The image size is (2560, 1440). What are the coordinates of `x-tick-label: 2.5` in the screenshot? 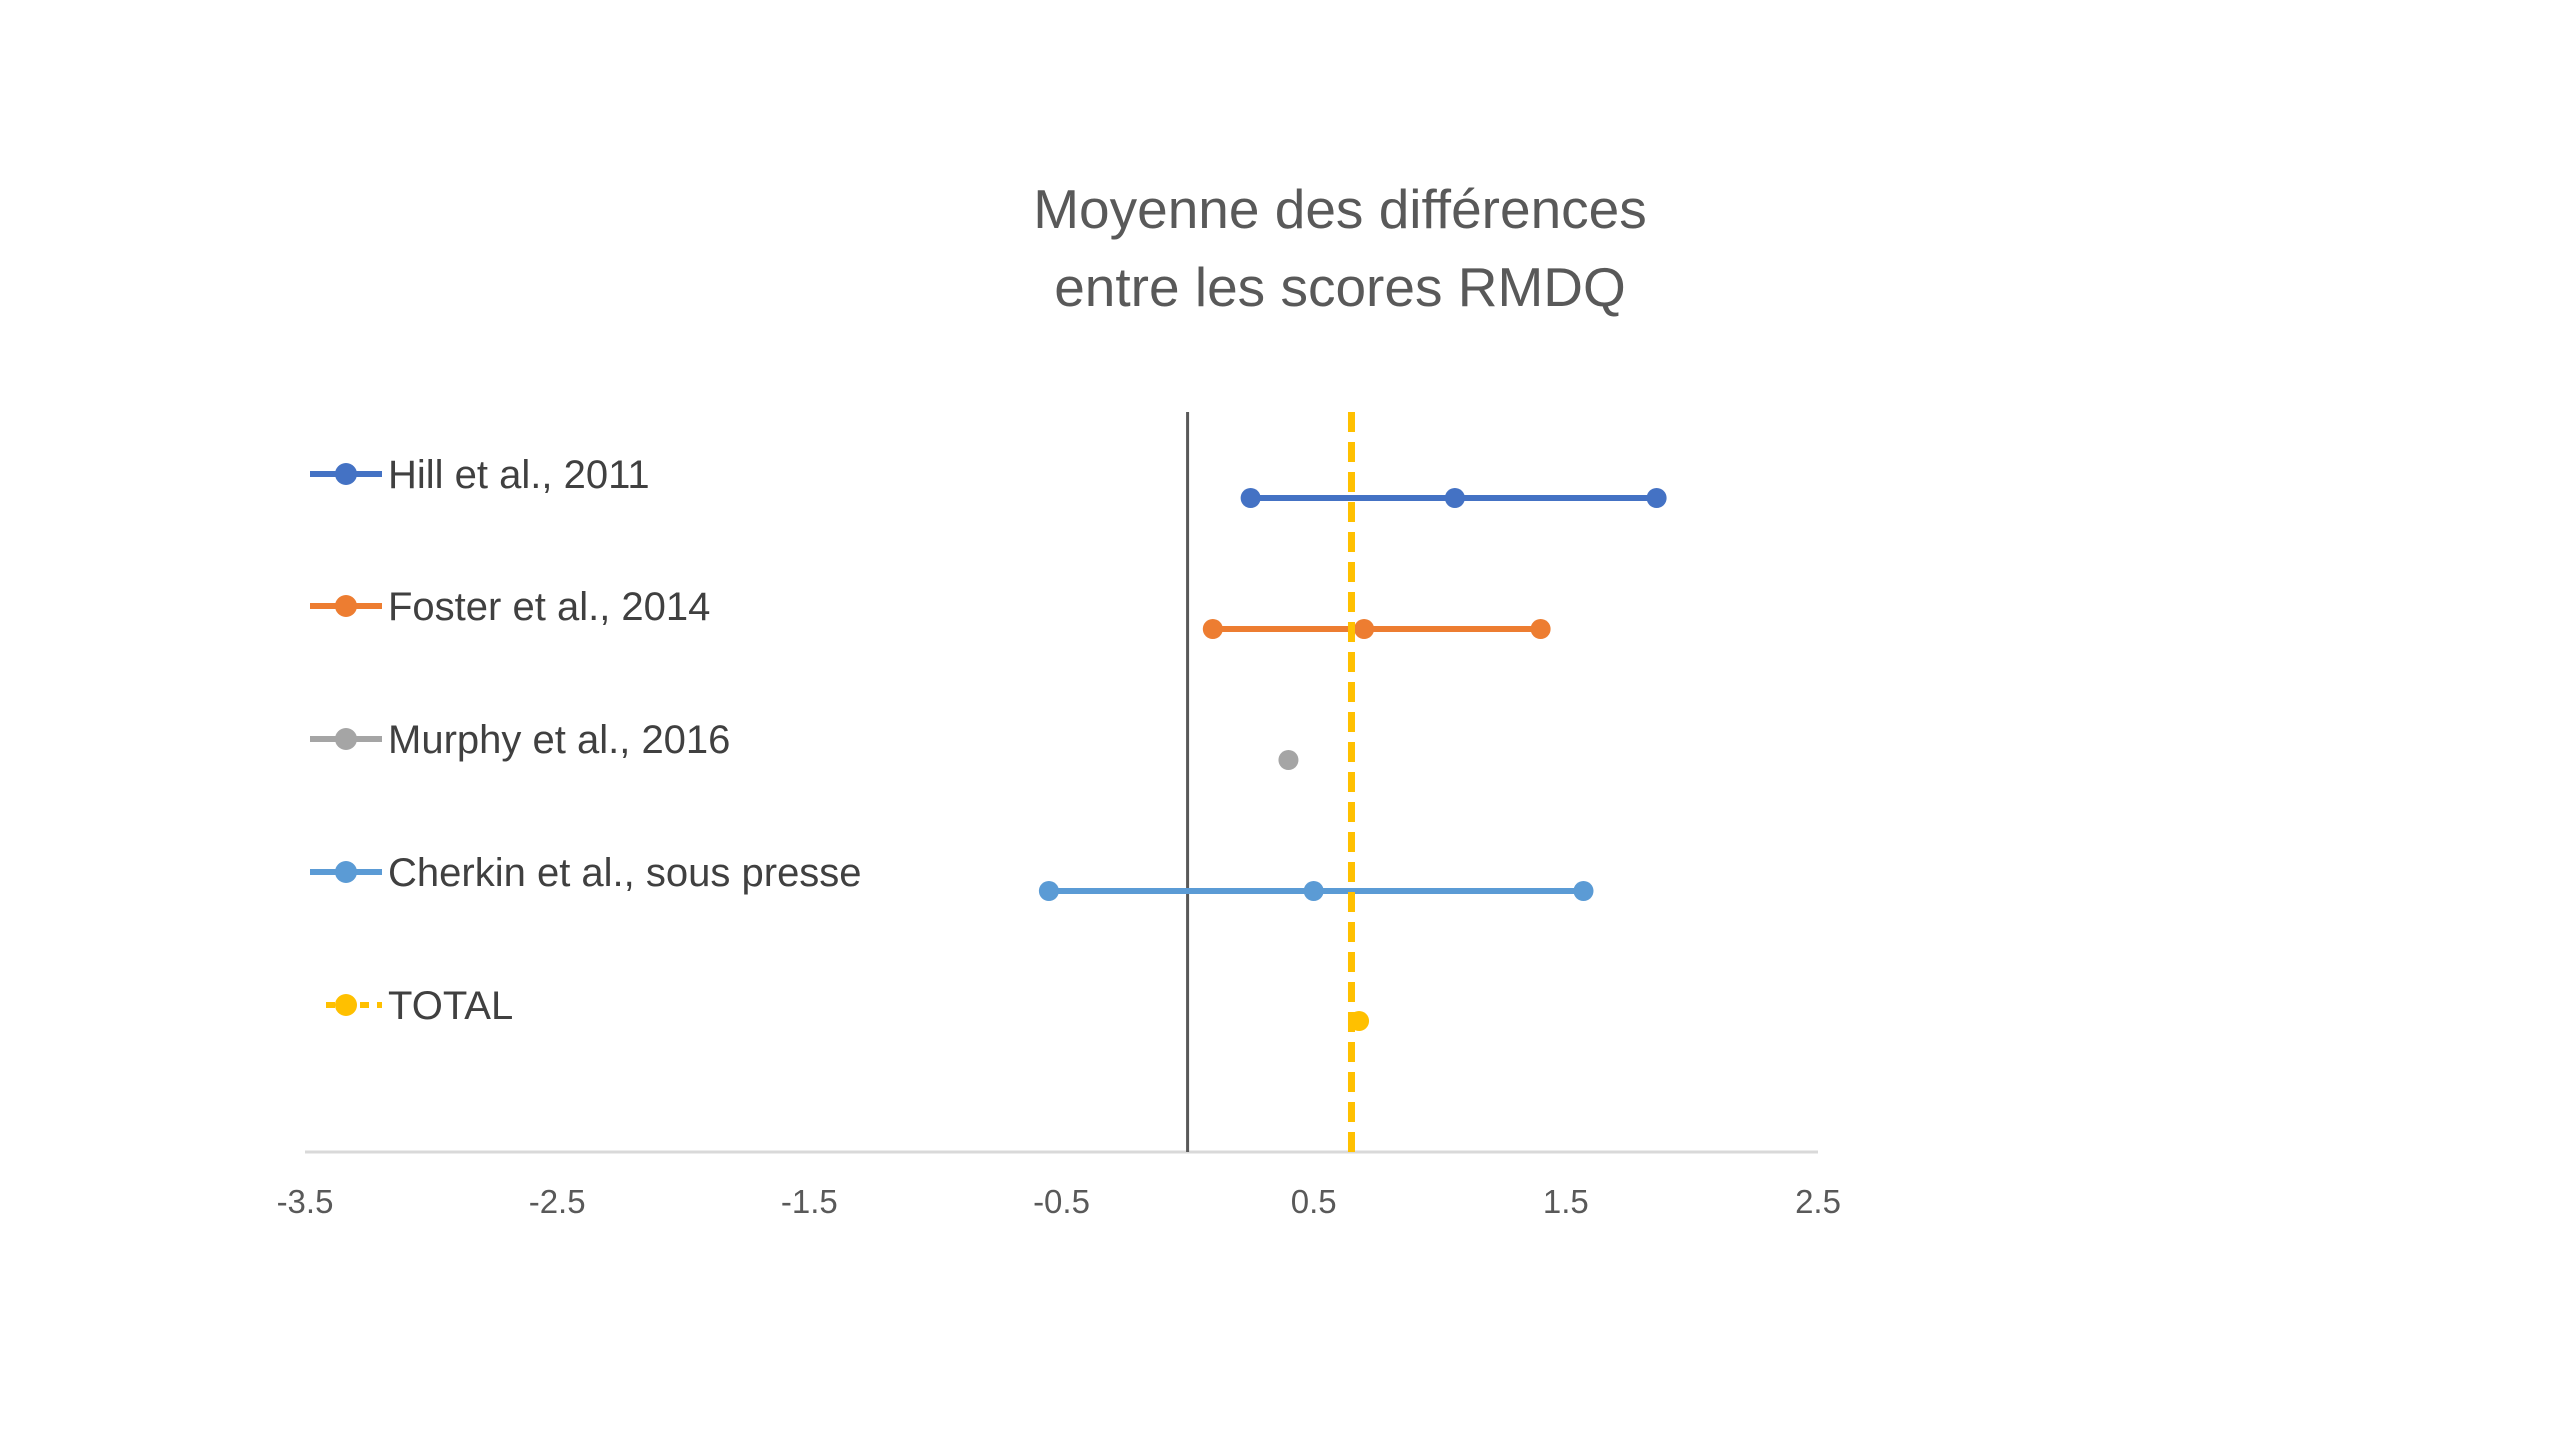 It's located at (1818, 1201).